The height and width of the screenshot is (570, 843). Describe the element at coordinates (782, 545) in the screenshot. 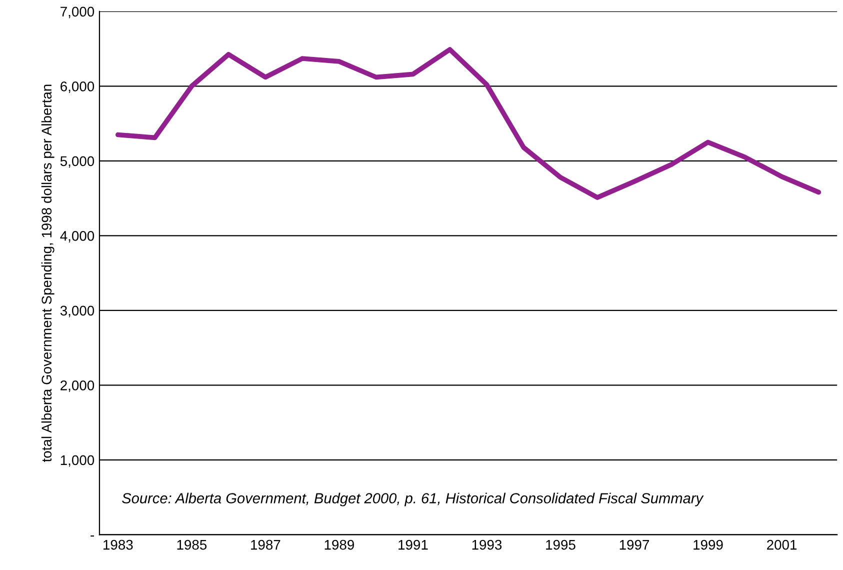

I see `x-tick-label: 2001` at that location.